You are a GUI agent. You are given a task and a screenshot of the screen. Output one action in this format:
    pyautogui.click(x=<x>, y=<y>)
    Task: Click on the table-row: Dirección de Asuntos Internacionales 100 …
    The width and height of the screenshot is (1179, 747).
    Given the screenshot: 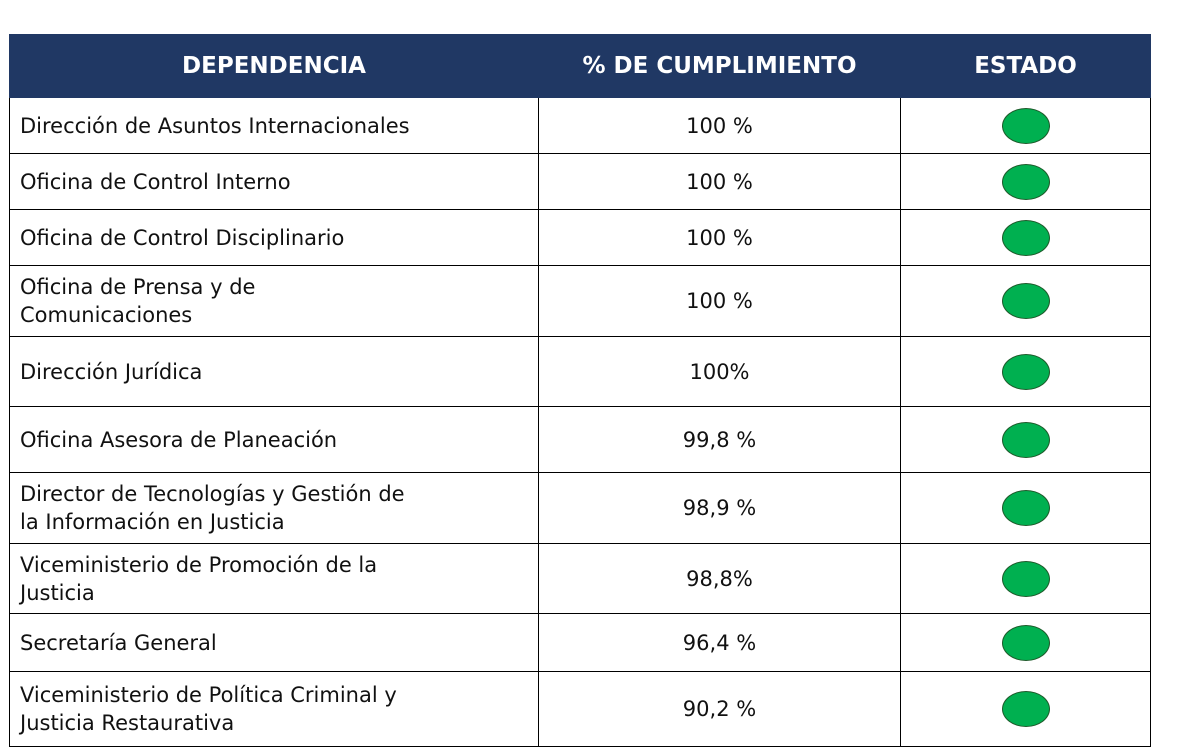 What is the action you would take?
    pyautogui.click(x=580, y=125)
    